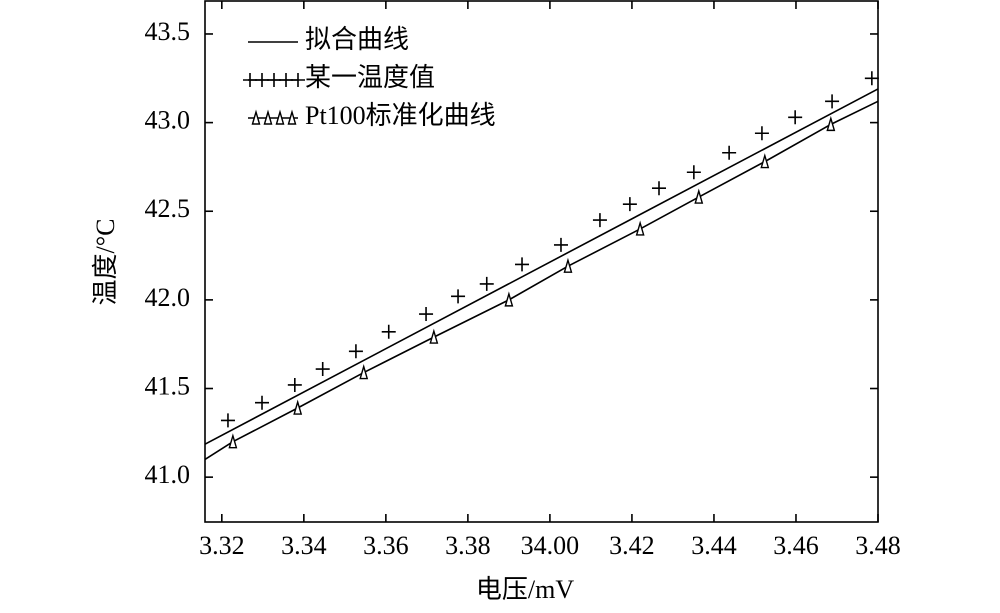 Image resolution: width=1000 pixels, height=613 pixels. I want to click on y-axis-label: 温度/°C, so click(105, 262).